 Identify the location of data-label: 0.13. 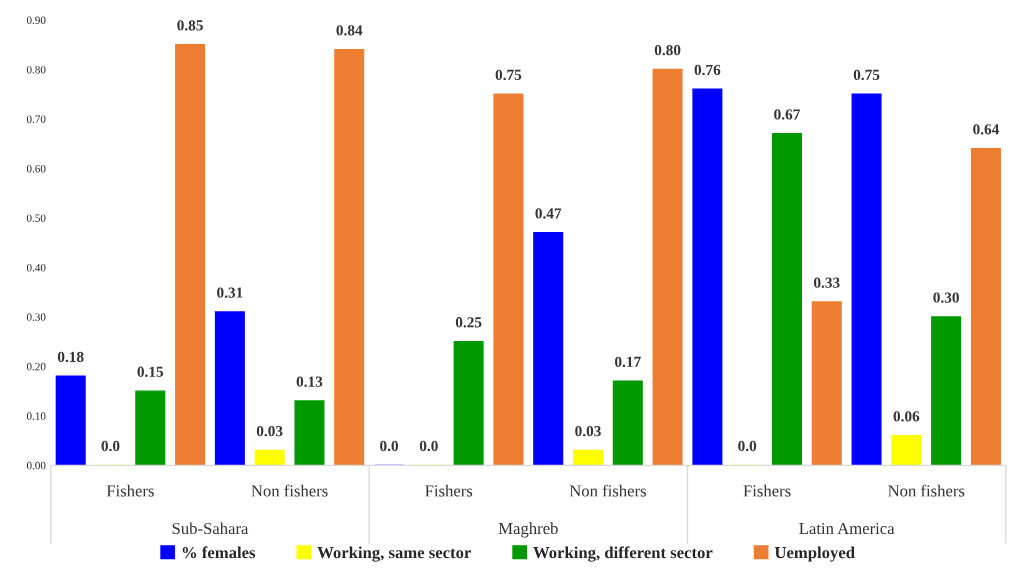
(309, 381).